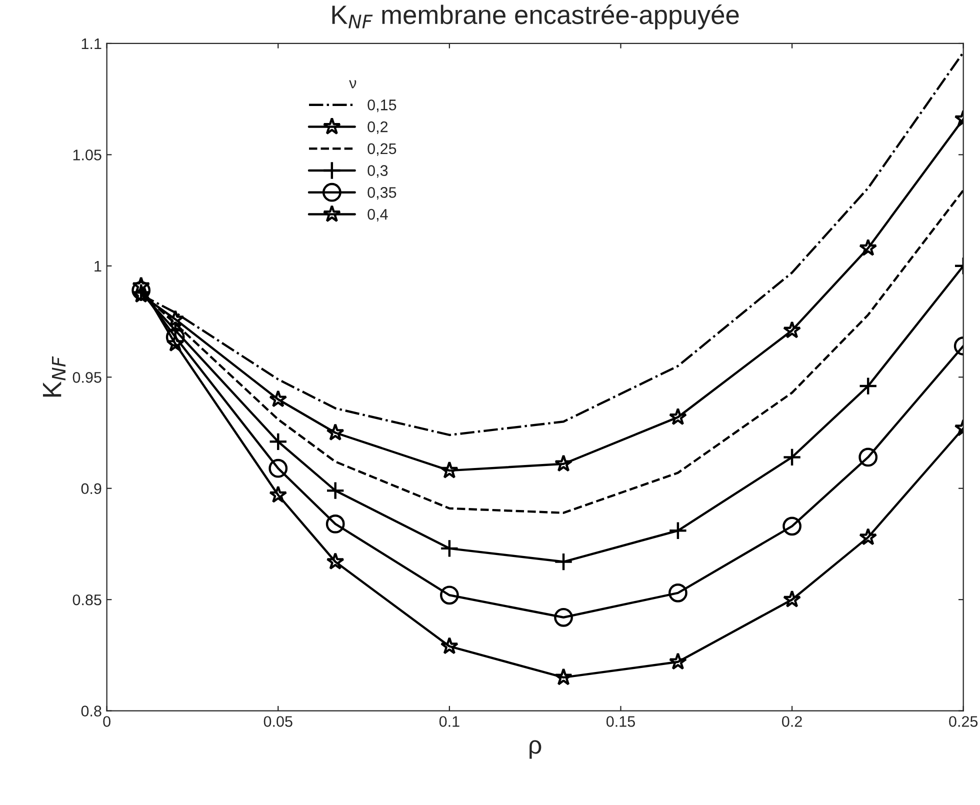 The width and height of the screenshot is (980, 805). I want to click on legend-label: 0,4, so click(378, 215).